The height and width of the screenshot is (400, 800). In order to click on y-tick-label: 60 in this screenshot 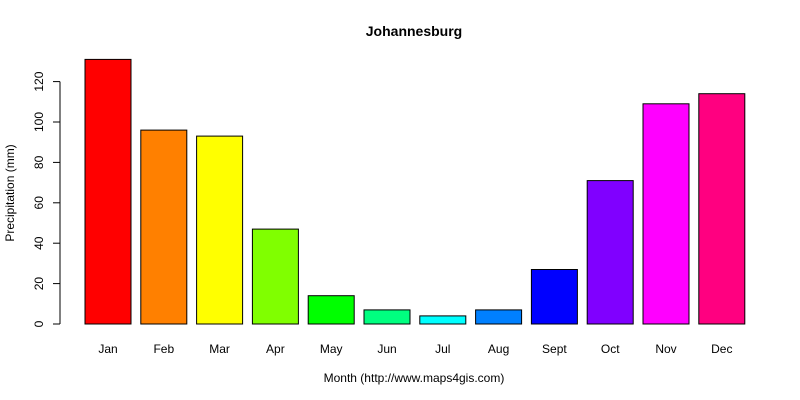, I will do `click(39, 203)`.